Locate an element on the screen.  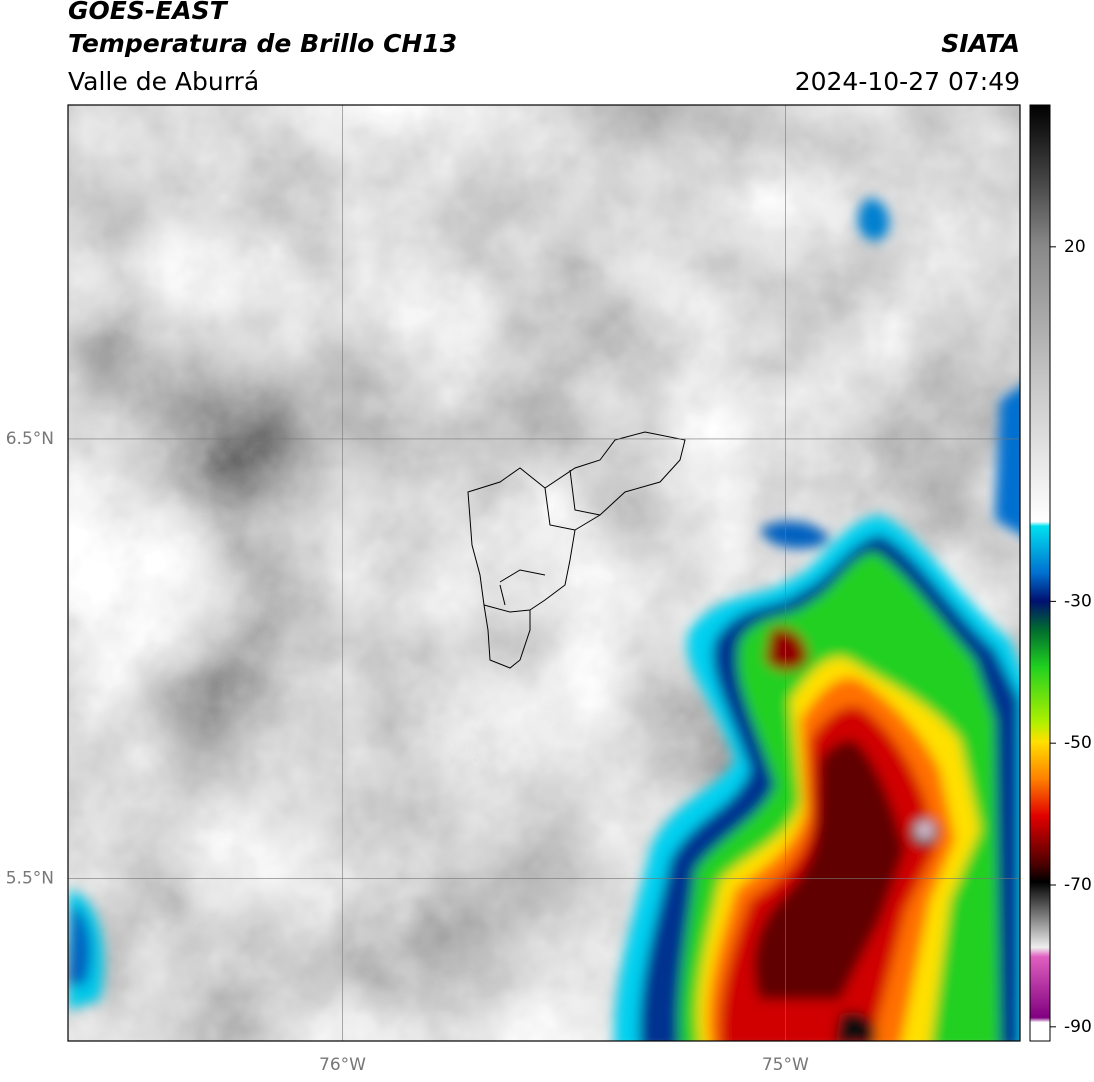
colorbar-tick-label: -30 is located at coordinates (1078, 601).